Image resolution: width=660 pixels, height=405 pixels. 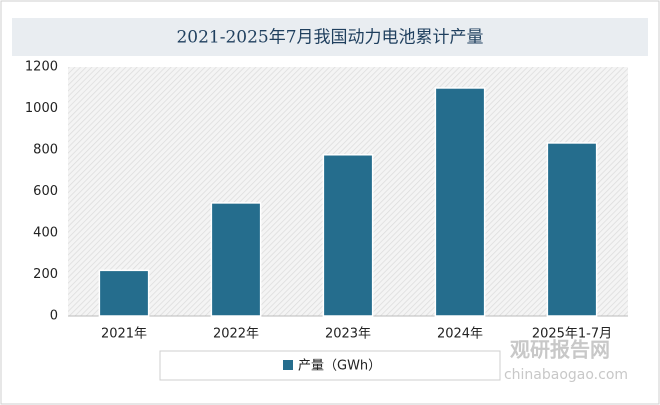 I want to click on x-tick-label: 2021年, so click(x=124, y=334).